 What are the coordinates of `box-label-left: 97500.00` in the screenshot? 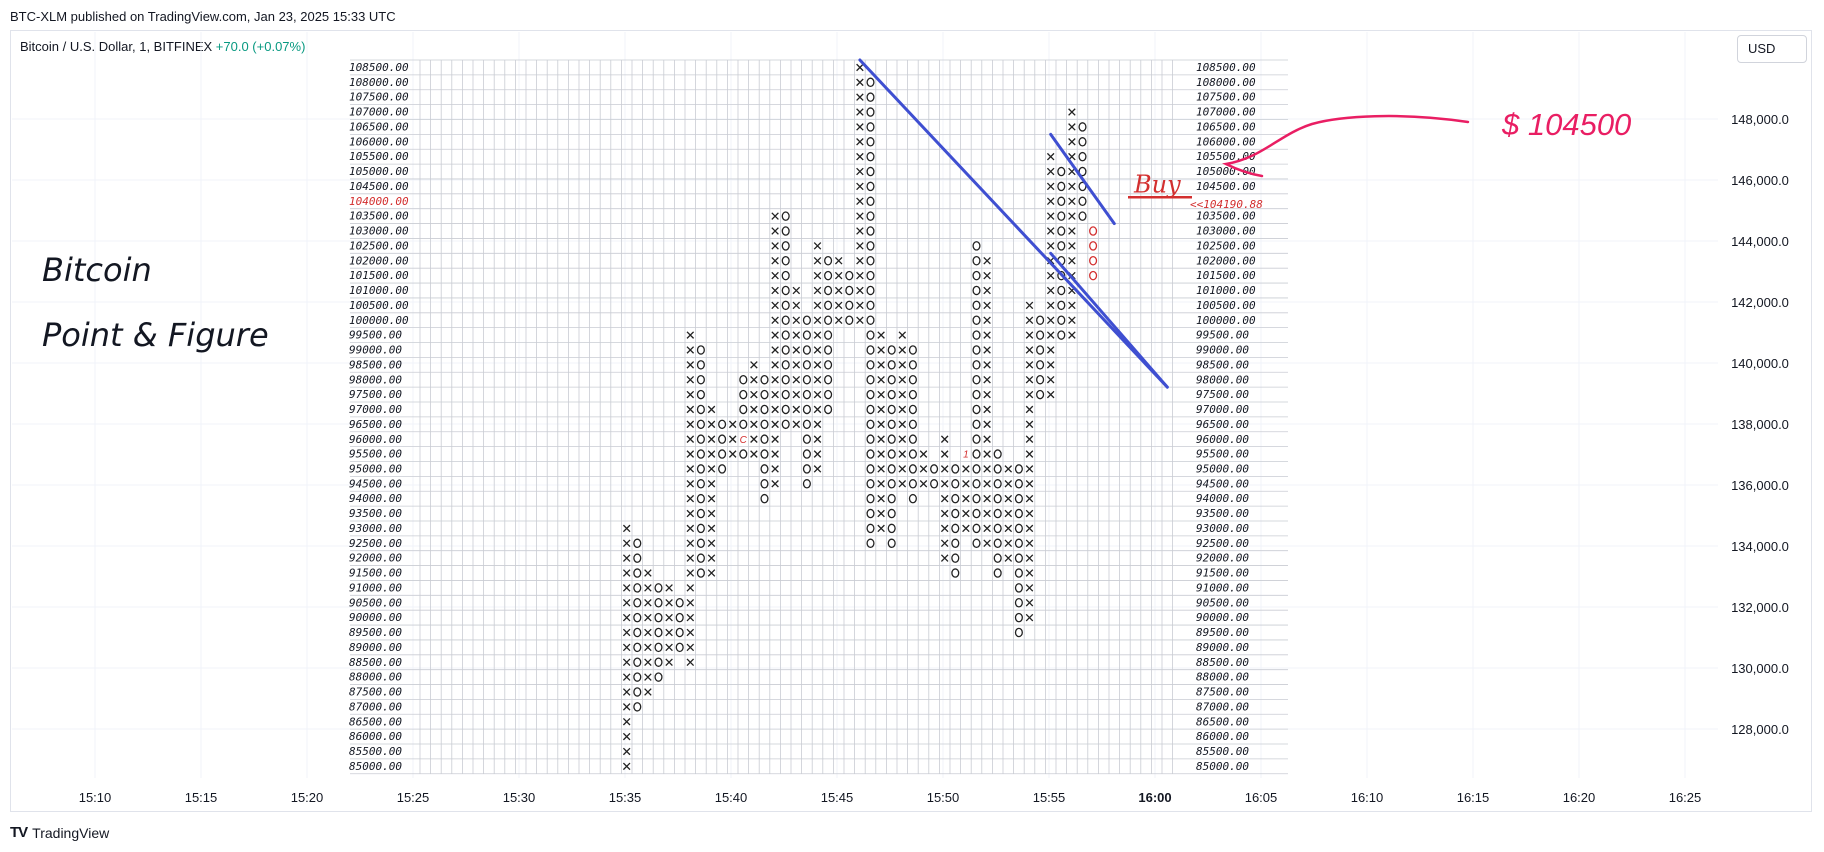 It's located at (375, 394).